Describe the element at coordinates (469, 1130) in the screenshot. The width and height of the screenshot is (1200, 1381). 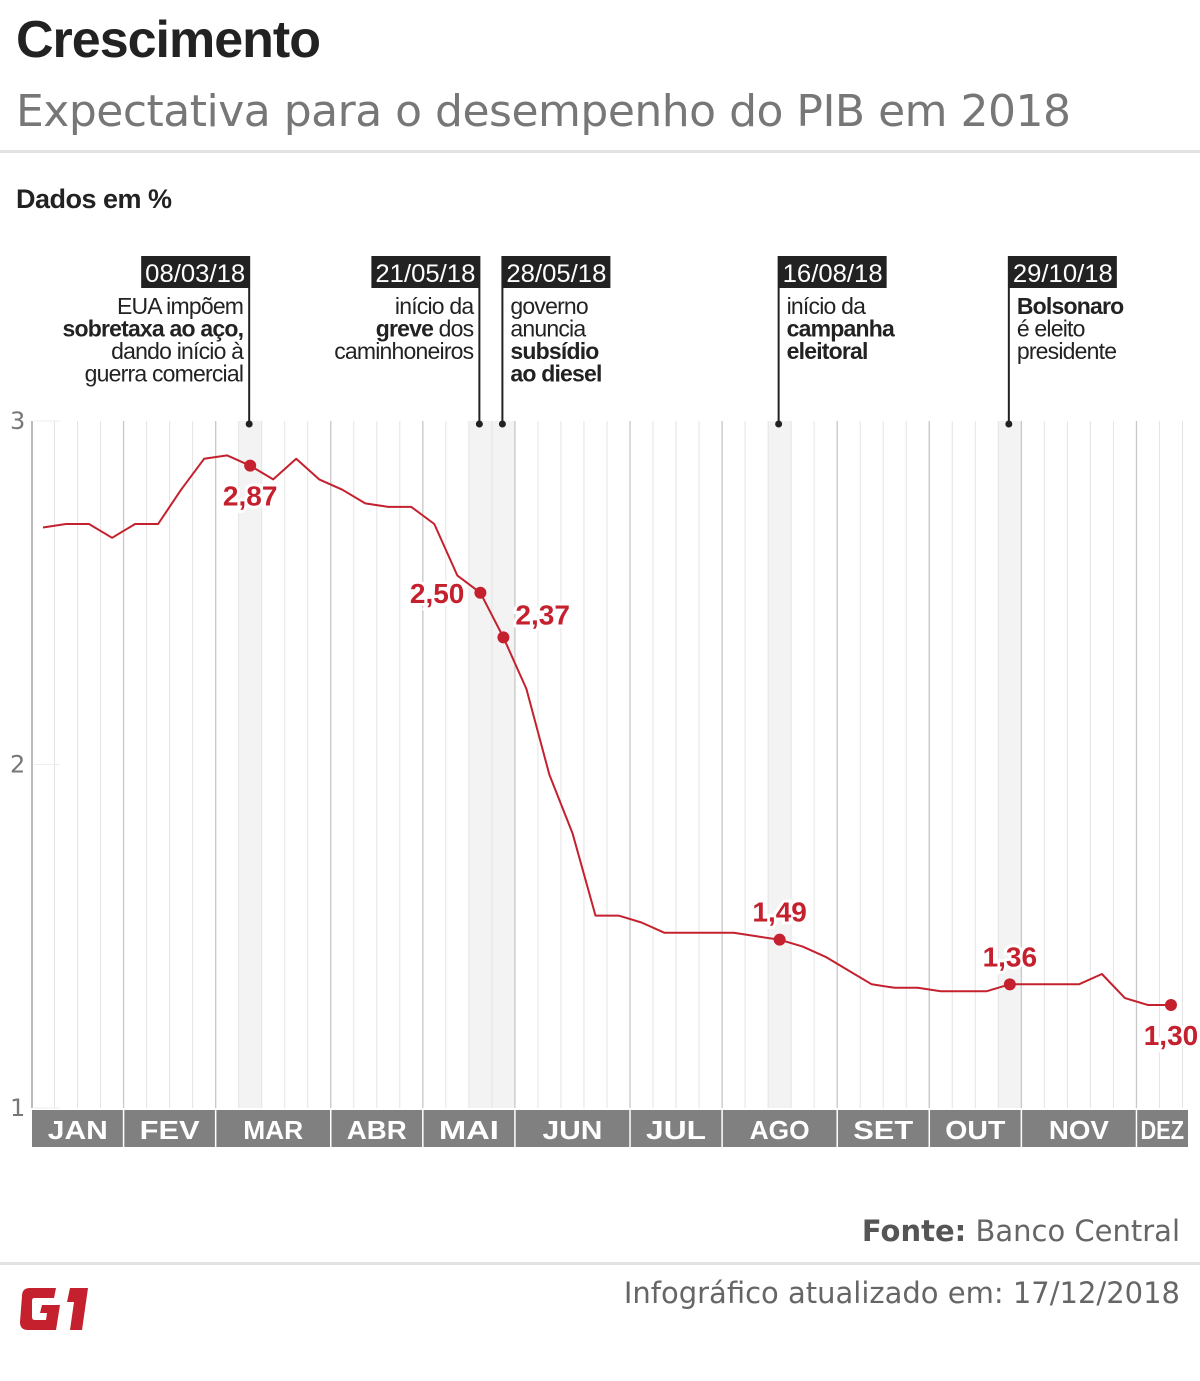
I see `month-label: MAI` at that location.